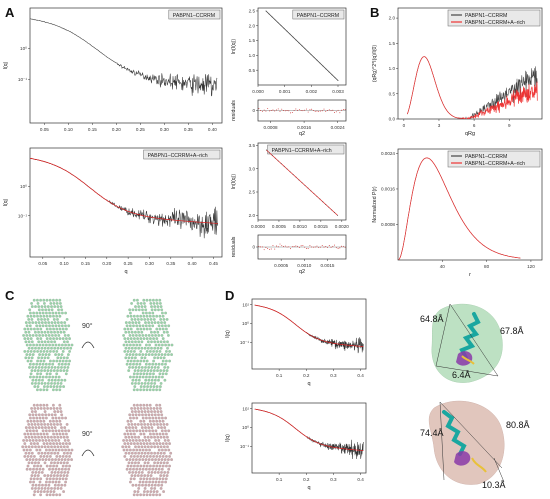 This screenshot has height=499, width=550. I want to click on rotation-label-bottom: 90°, so click(87, 434).